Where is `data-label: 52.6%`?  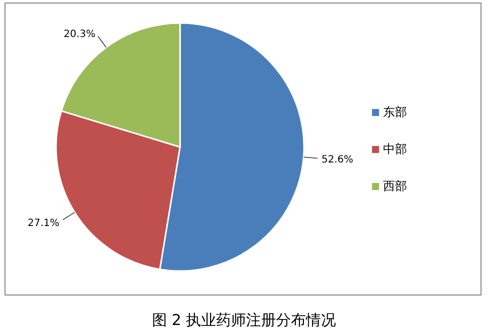
data-label: 52.6% is located at coordinates (338, 160).